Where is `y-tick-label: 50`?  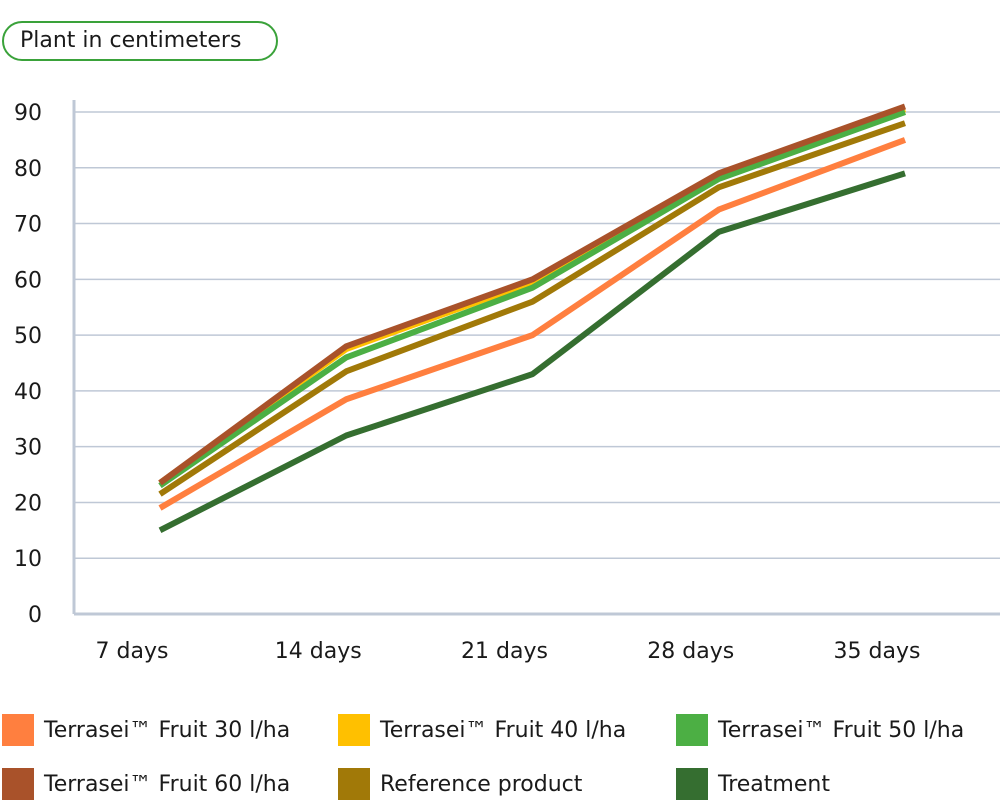
y-tick-label: 50 is located at coordinates (28, 336).